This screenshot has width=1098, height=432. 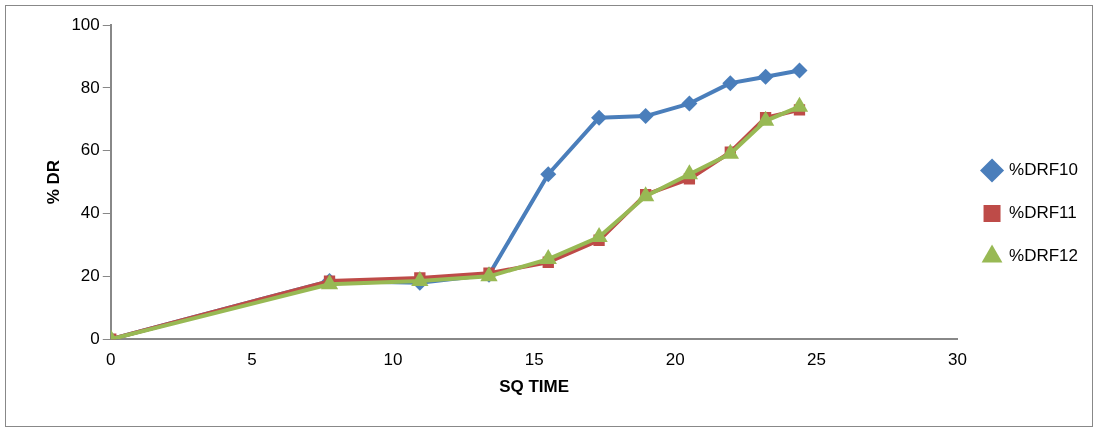 I want to click on x-tick-label: 0, so click(x=111, y=360).